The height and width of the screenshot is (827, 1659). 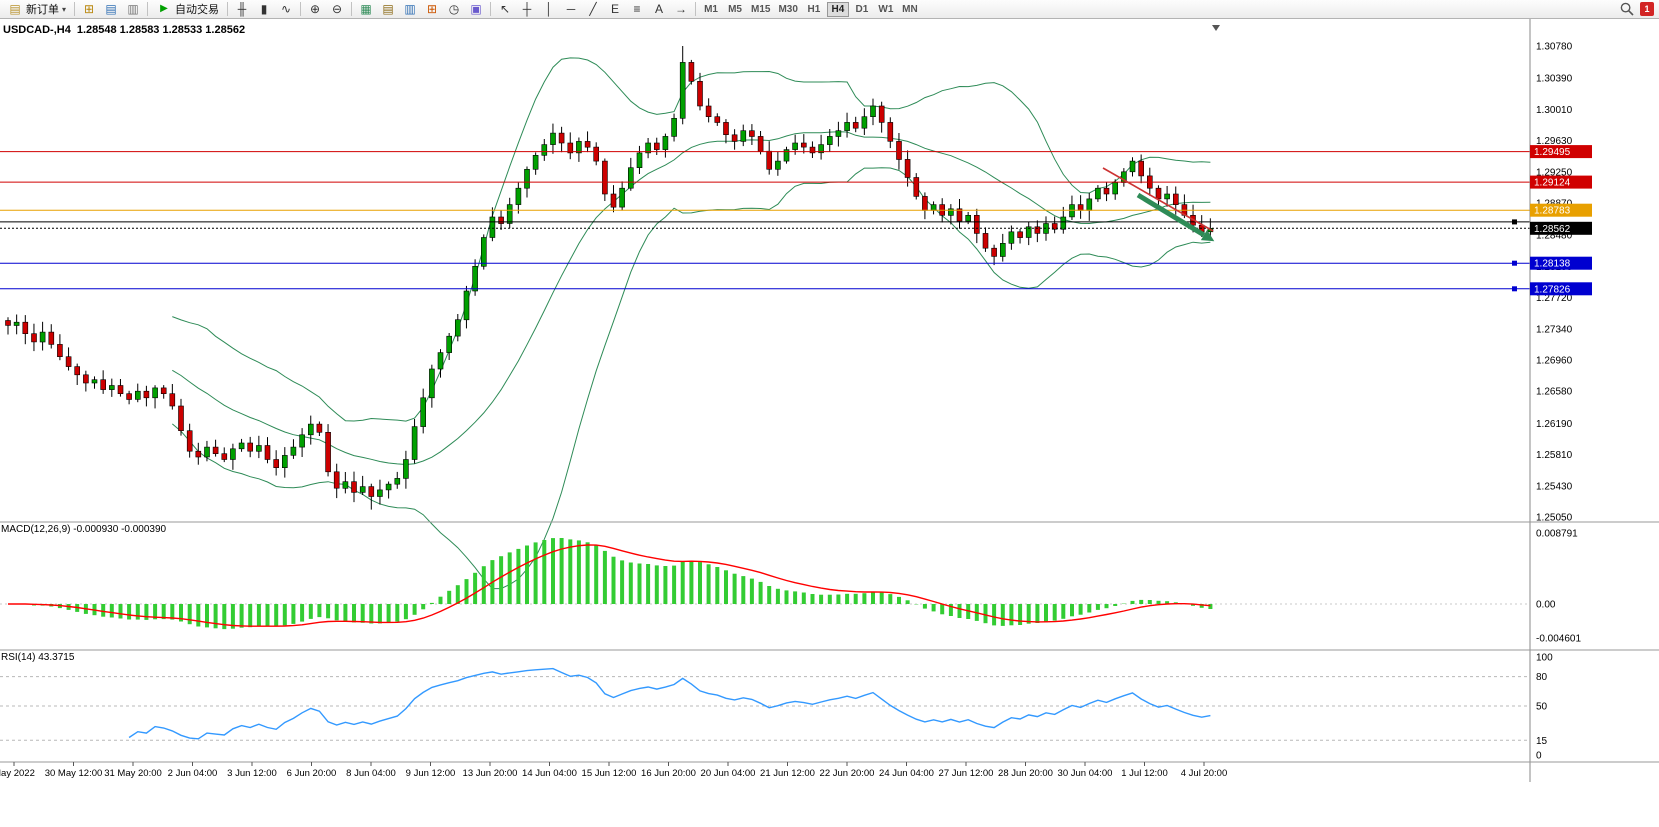 I want to click on time-axis-label: 2 Jun 04:00, so click(x=193, y=773).